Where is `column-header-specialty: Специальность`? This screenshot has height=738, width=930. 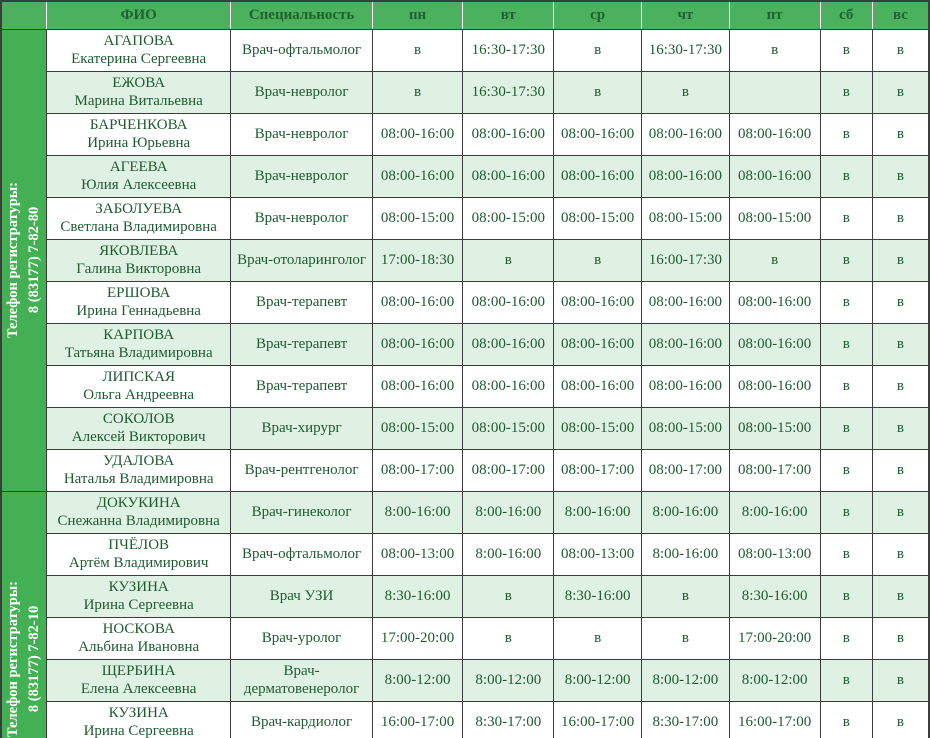
column-header-specialty: Специальность is located at coordinates (301, 15).